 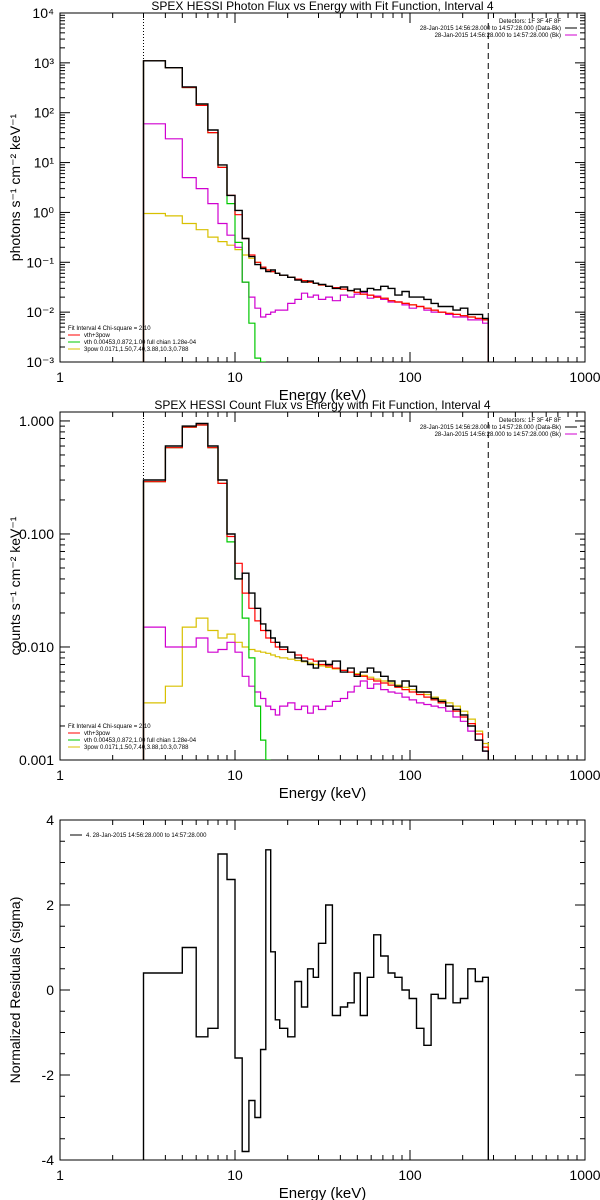 What do you see at coordinates (50, 990) in the screenshot?
I see `y-tick-label: 0` at bounding box center [50, 990].